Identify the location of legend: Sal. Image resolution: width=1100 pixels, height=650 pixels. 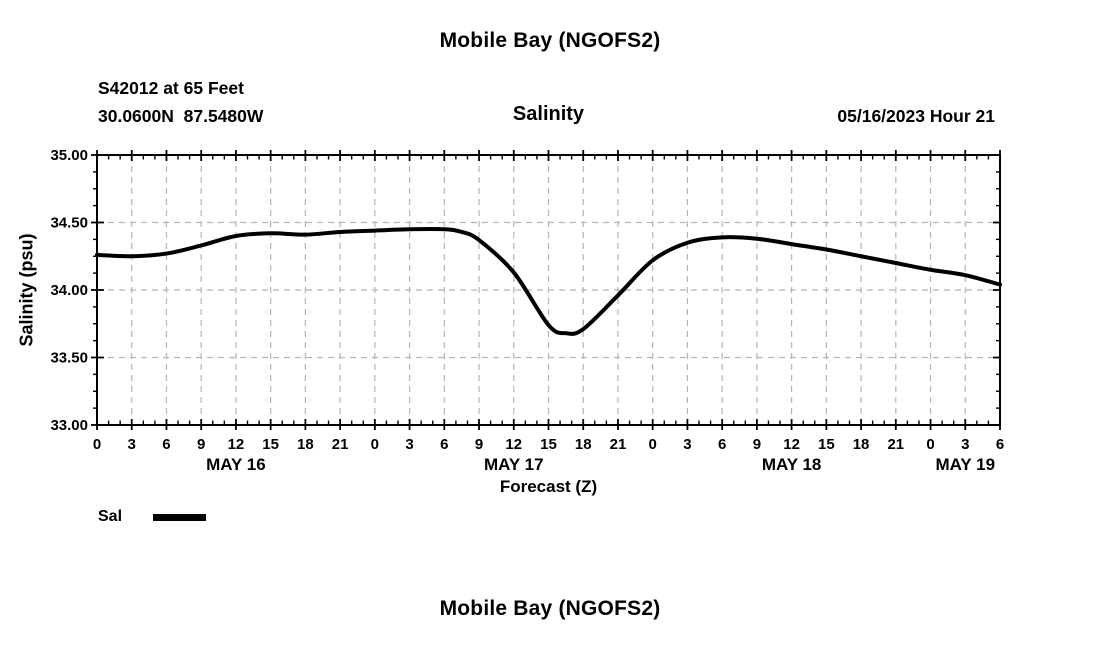
(152, 517).